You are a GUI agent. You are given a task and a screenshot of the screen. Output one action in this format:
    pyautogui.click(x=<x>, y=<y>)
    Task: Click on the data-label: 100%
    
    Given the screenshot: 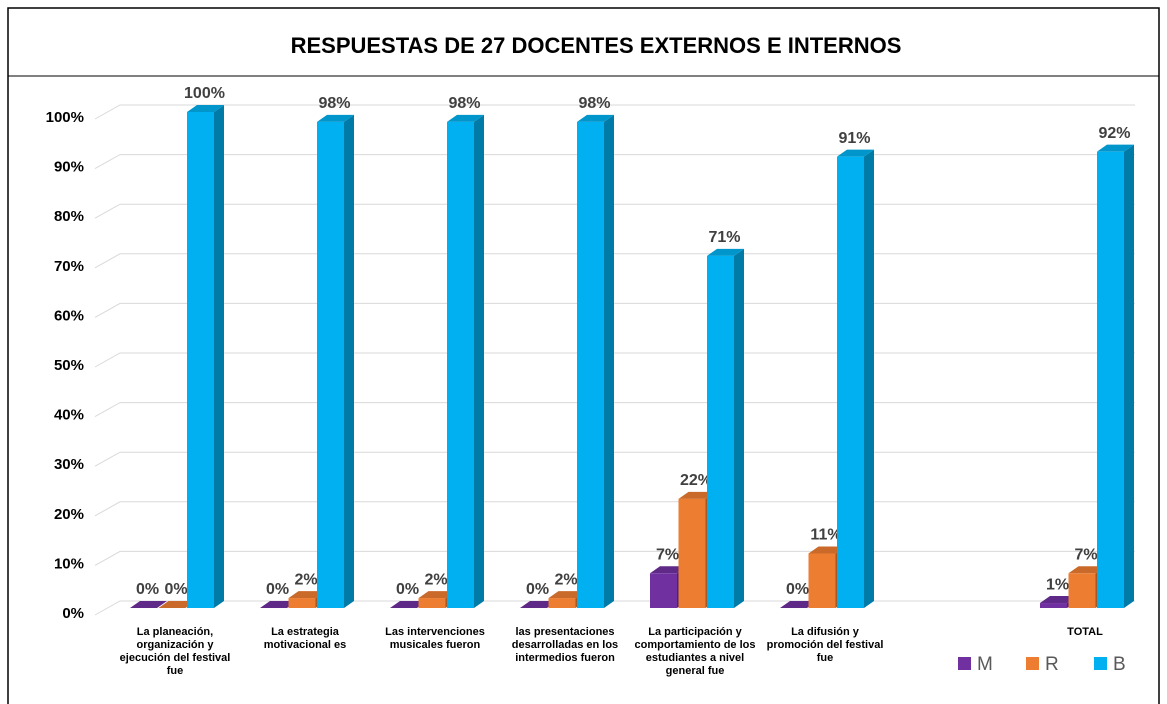 What is the action you would take?
    pyautogui.click(x=204, y=93)
    